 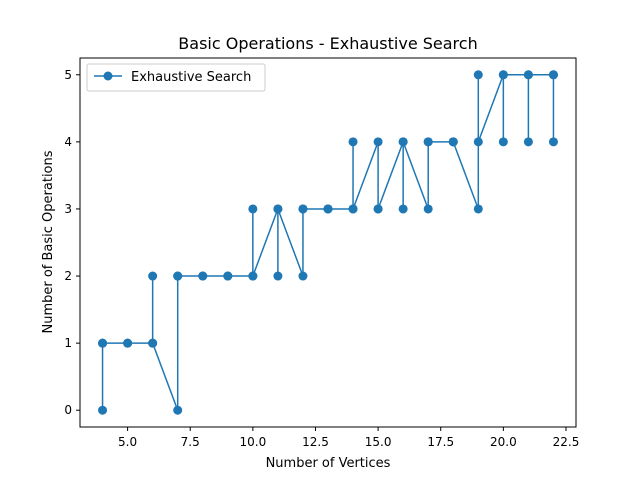 What do you see at coordinates (68, 209) in the screenshot?
I see `y-tick-label: 3` at bounding box center [68, 209].